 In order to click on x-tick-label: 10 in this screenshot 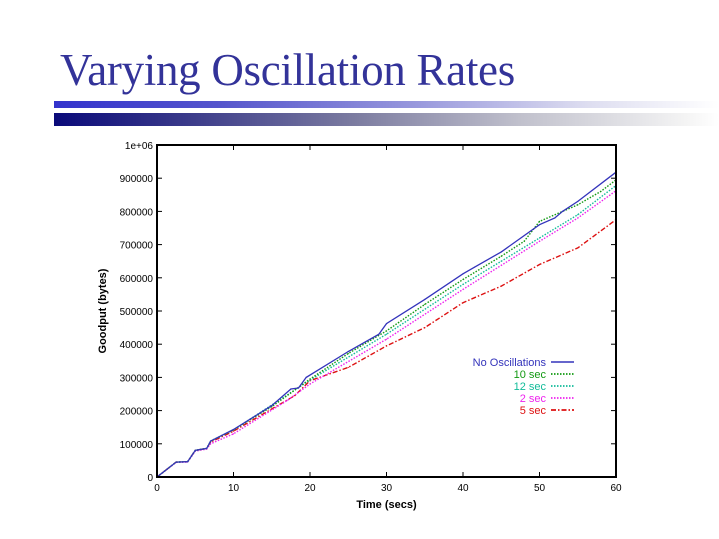, I will do `click(234, 488)`.